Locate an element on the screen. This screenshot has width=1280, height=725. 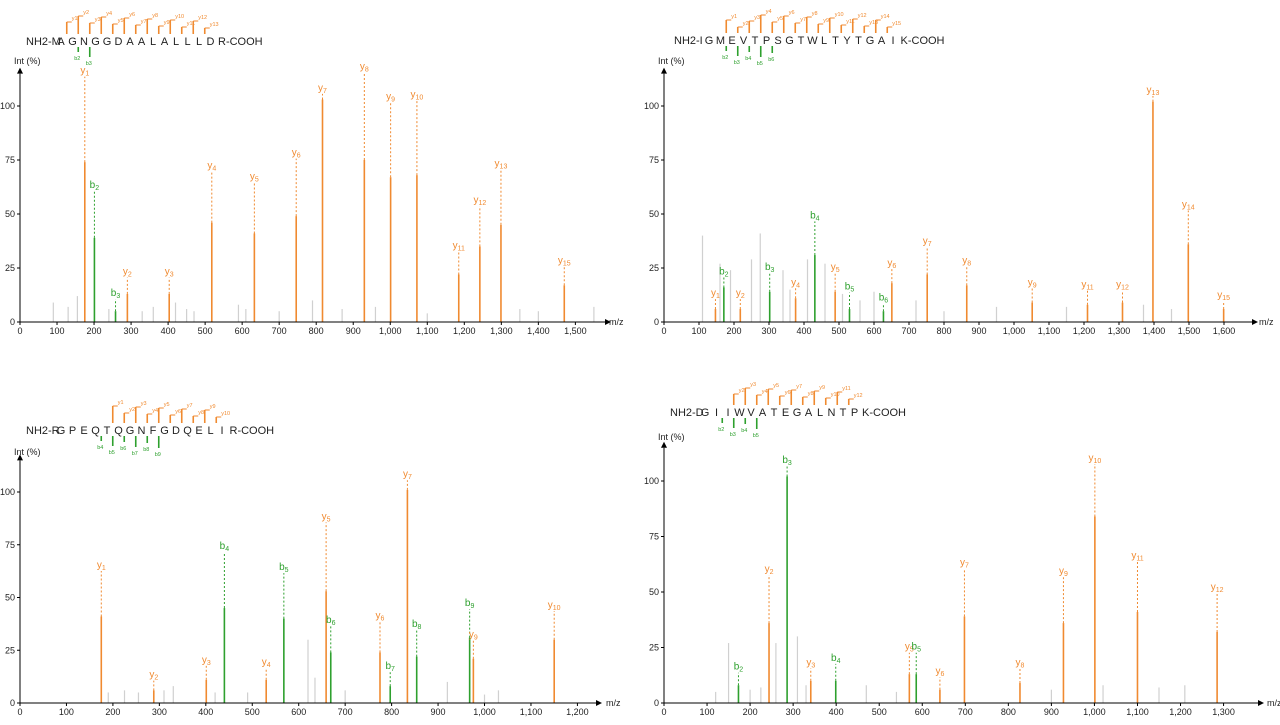
x-tick-label: 0 is located at coordinates (19, 331).